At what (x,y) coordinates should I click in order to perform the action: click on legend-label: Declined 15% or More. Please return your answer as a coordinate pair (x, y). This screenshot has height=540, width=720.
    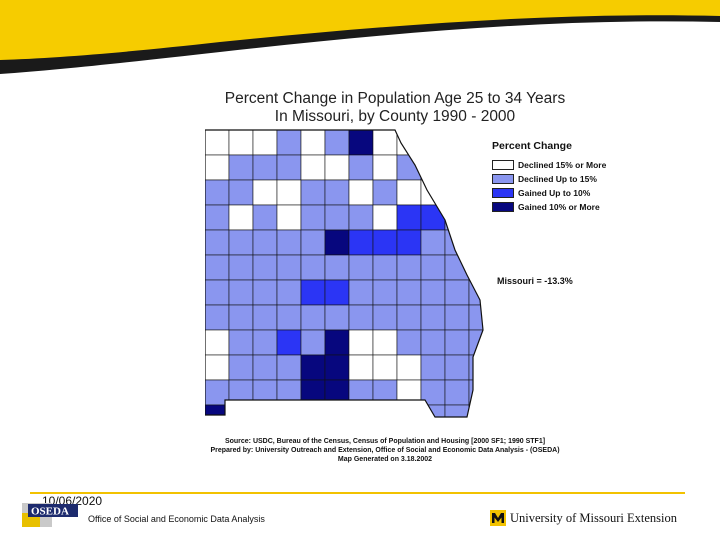
    Looking at the image, I should click on (562, 164).